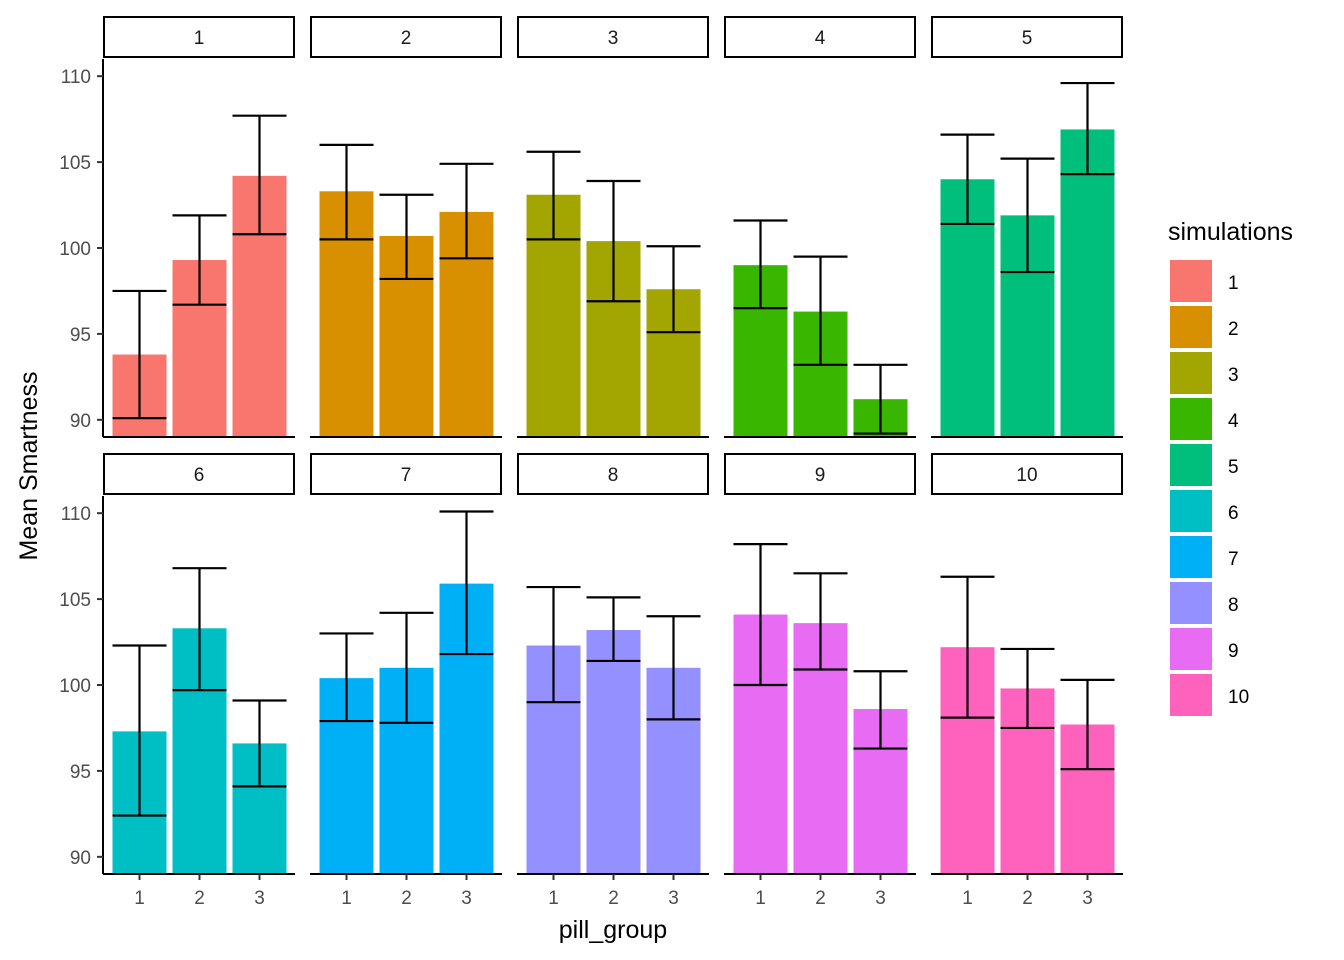  Describe the element at coordinates (1233, 559) in the screenshot. I see `legend-label: 7` at that location.